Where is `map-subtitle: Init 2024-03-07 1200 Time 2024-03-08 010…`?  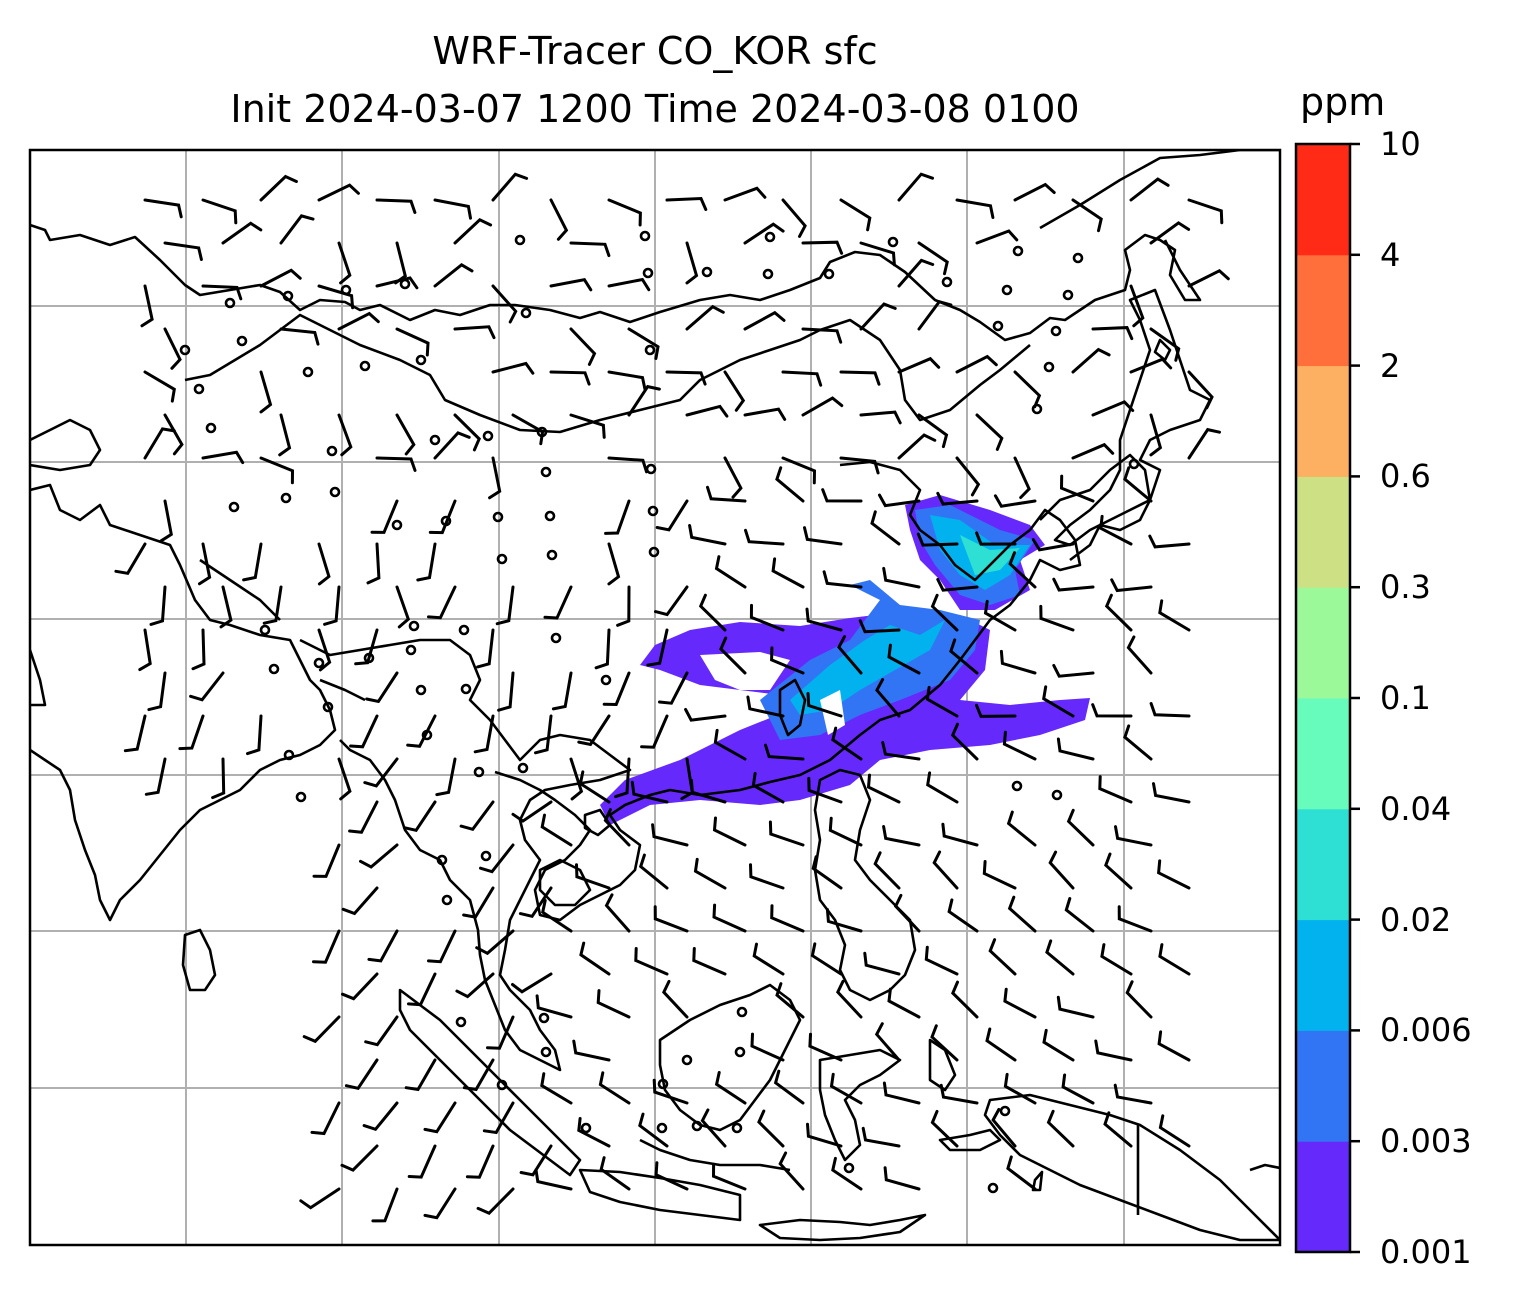 map-subtitle: Init 2024-03-07 1200 Time 2024-03-08 010… is located at coordinates (655, 109).